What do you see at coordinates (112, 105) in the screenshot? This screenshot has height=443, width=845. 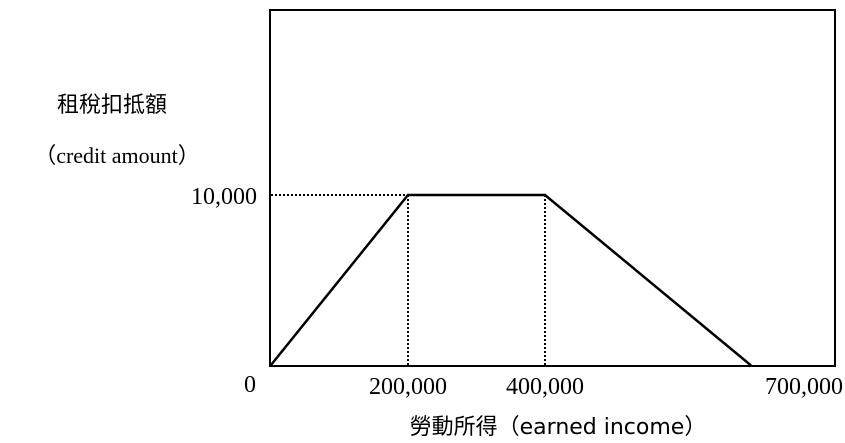 I see `y-axis-title-zh: 租稅扣抵額` at bounding box center [112, 105].